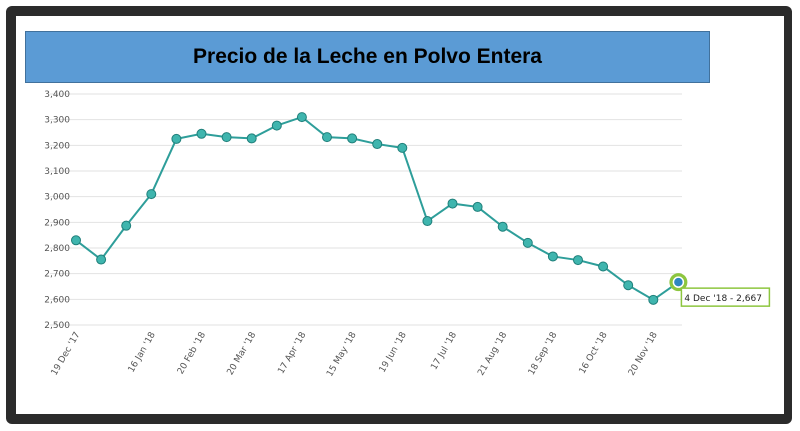  I want to click on y-tick-label: 2,700, so click(57, 275).